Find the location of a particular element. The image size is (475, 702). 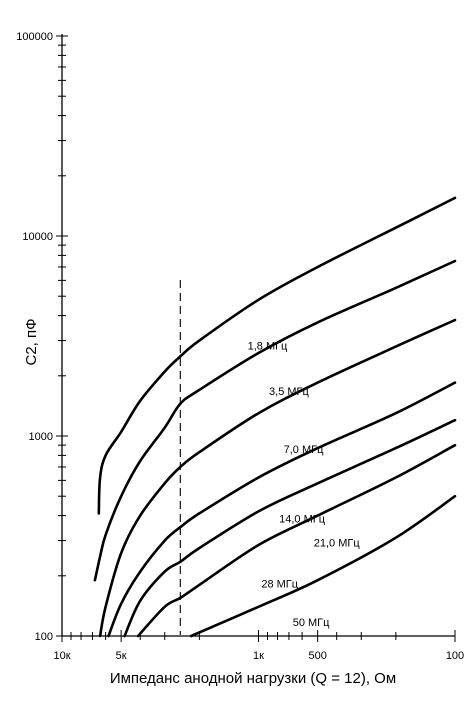

x-tick-label: 10к is located at coordinates (61, 656).